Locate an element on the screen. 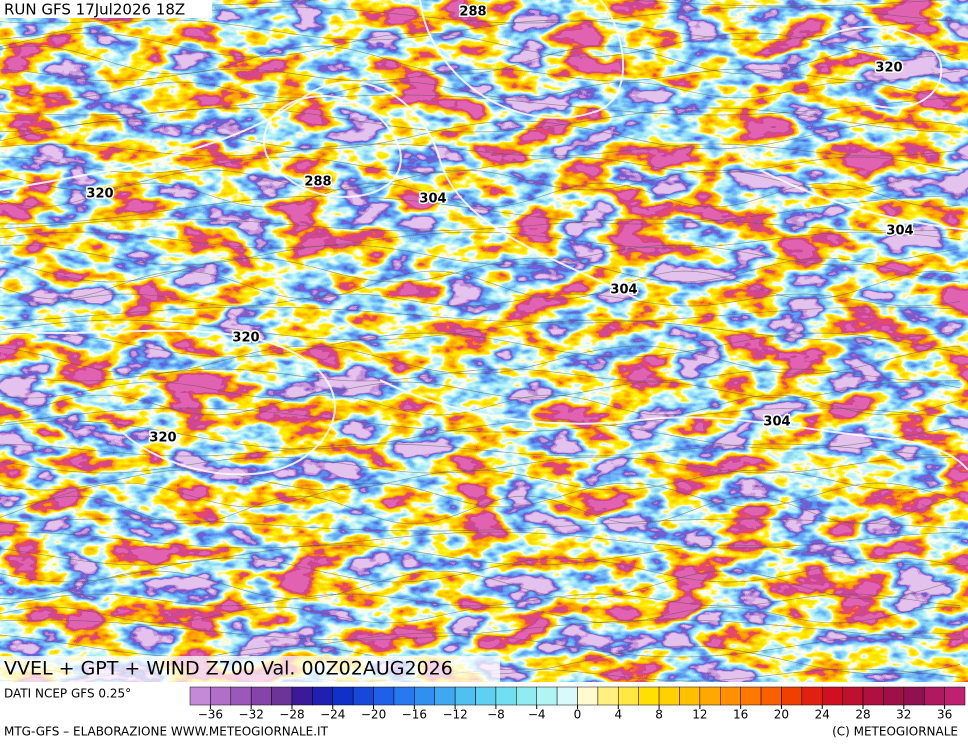 This screenshot has width=968, height=745. legend-tick-label: 4 is located at coordinates (618, 715).